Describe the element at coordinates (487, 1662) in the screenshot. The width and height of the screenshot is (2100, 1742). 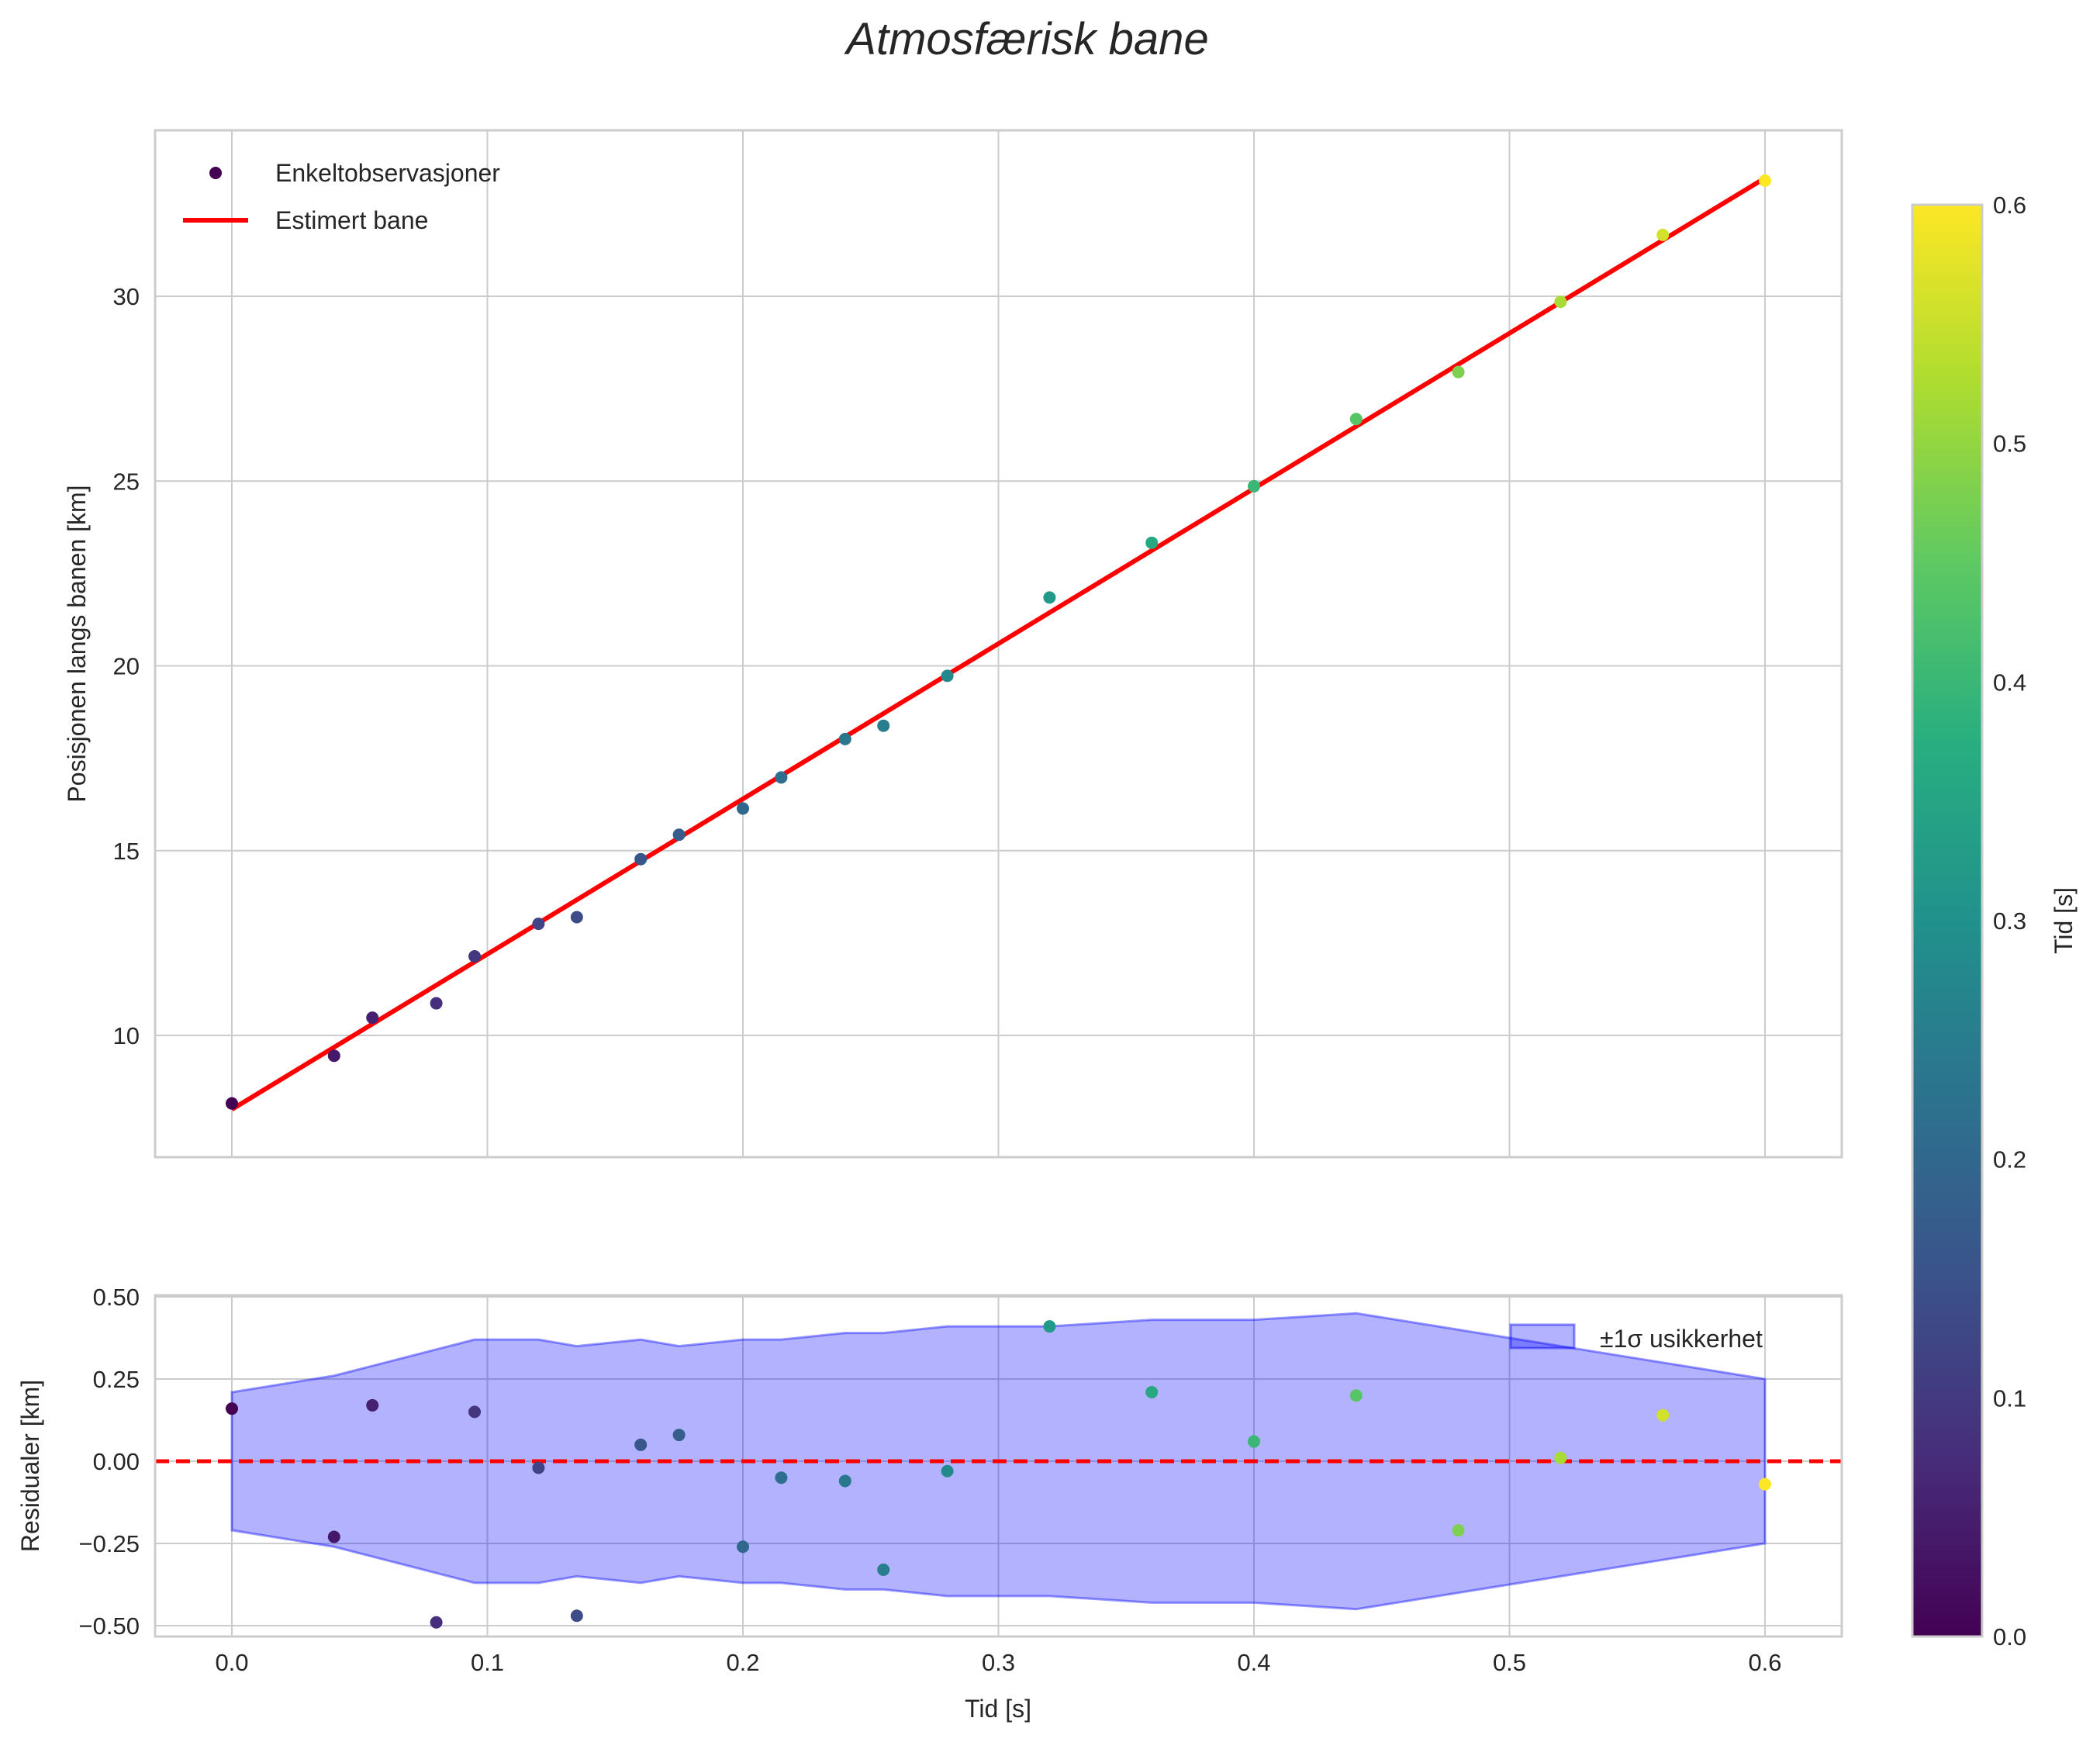
I see `x-tick-label: 0.1` at that location.